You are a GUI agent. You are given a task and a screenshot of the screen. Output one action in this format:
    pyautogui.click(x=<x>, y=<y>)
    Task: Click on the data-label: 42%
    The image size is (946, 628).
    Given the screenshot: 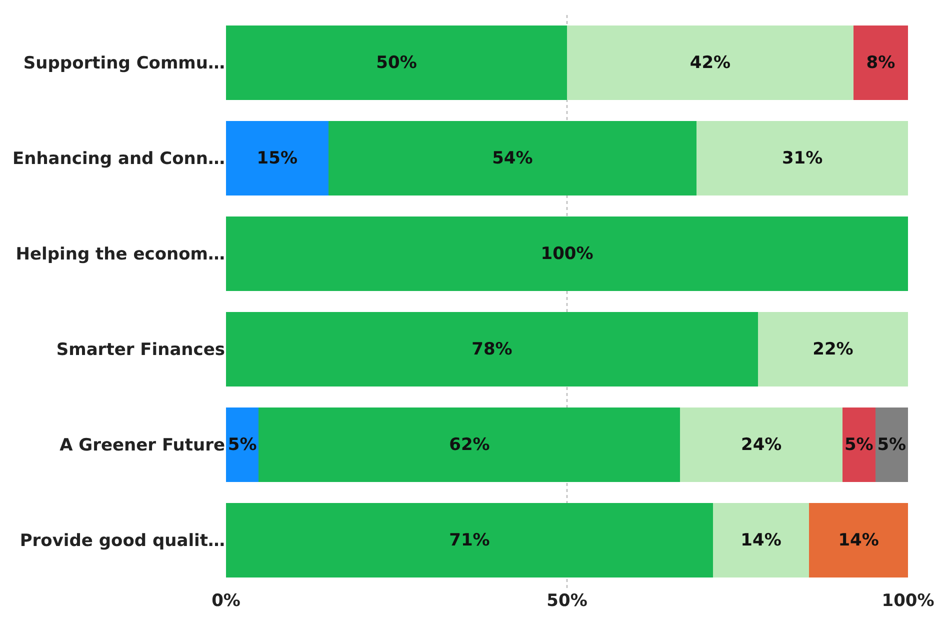 What is the action you would take?
    pyautogui.click(x=710, y=62)
    